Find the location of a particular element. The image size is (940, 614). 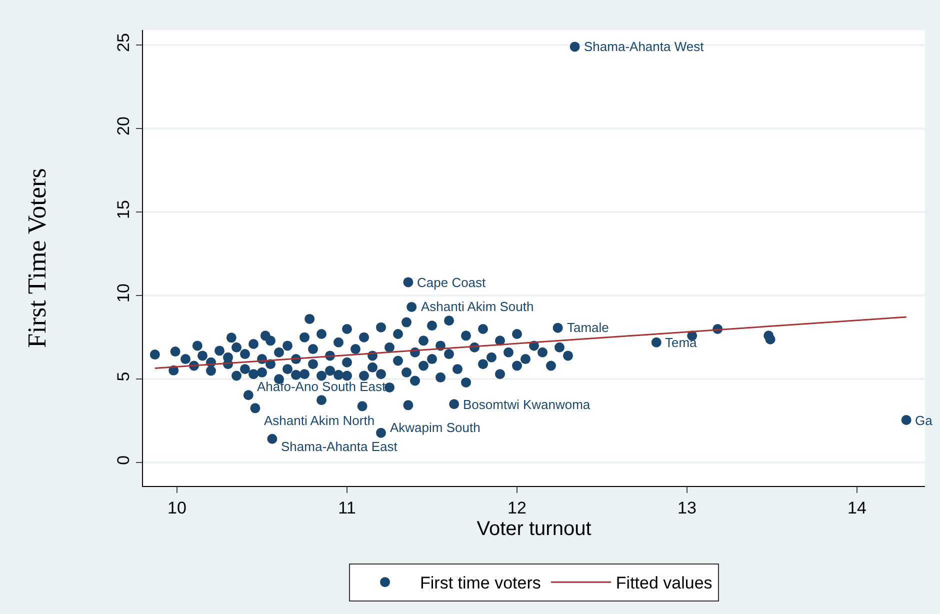

annotation: Akwapim South is located at coordinates (435, 427).